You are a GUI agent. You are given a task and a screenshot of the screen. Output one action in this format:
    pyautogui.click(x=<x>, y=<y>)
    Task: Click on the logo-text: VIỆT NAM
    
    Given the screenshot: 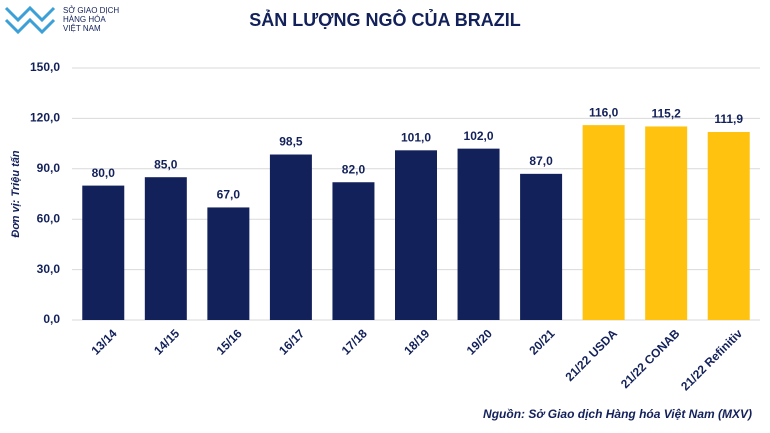 What is the action you would take?
    pyautogui.click(x=82, y=28)
    